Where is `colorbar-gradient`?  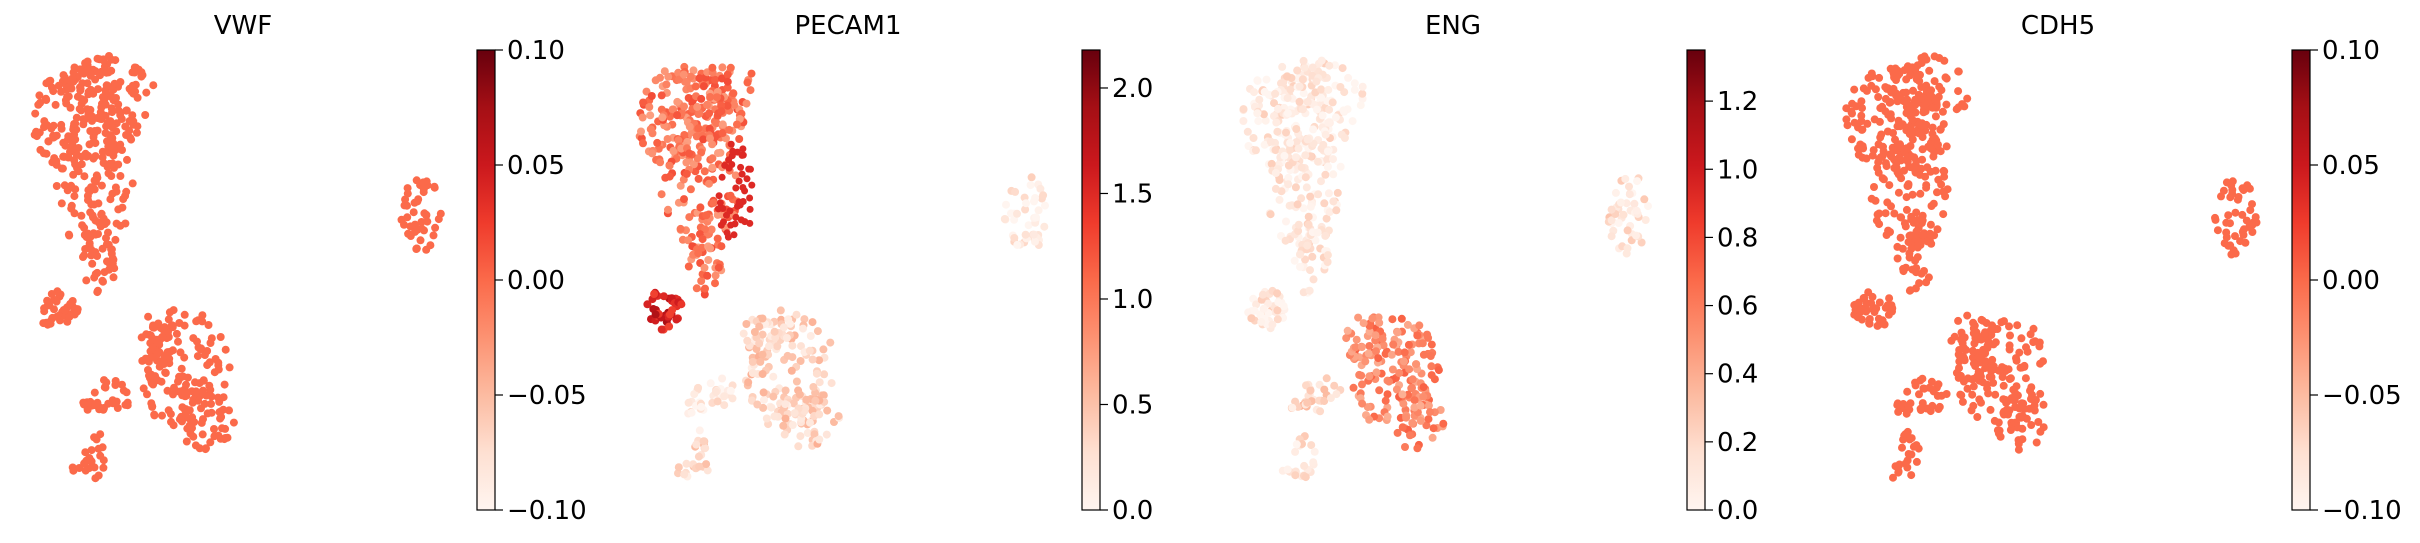
colorbar-gradient is located at coordinates (486, 280).